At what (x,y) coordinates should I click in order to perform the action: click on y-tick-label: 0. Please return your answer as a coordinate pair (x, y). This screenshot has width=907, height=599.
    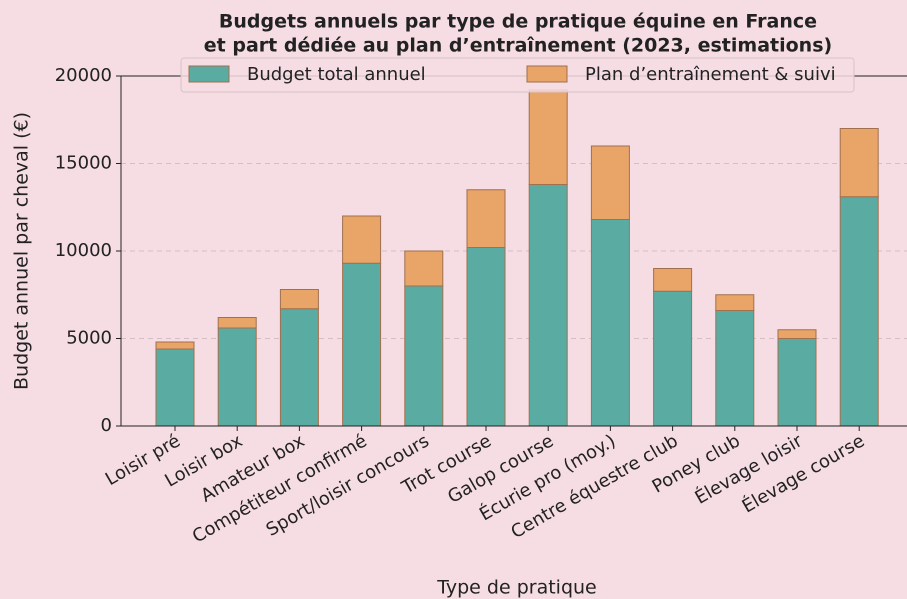
    Looking at the image, I should click on (106, 425).